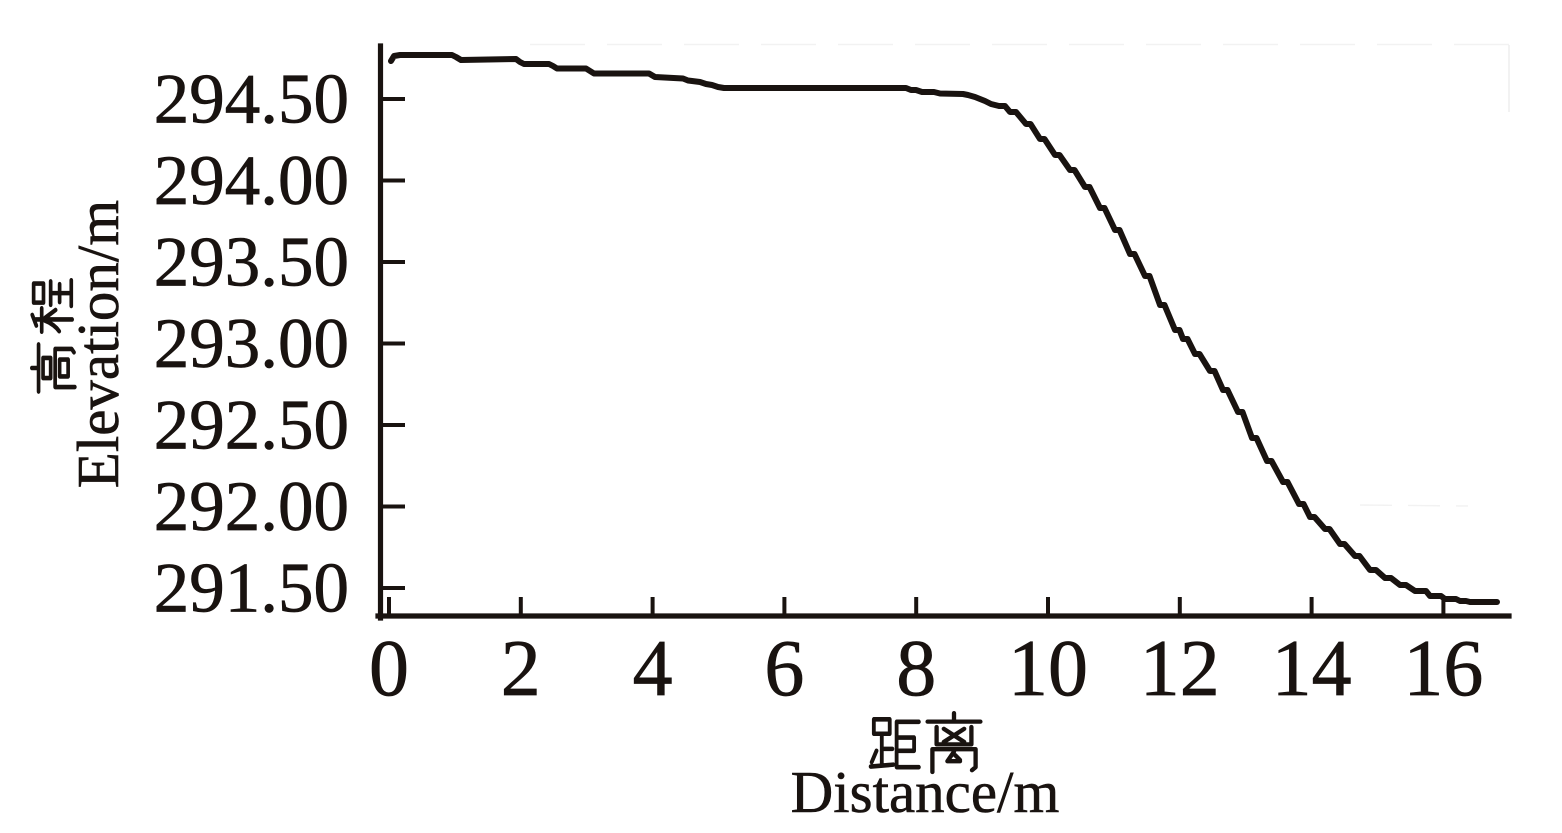 The image size is (1562, 833). Describe the element at coordinates (784, 669) in the screenshot. I see `svg-text: 6` at that location.